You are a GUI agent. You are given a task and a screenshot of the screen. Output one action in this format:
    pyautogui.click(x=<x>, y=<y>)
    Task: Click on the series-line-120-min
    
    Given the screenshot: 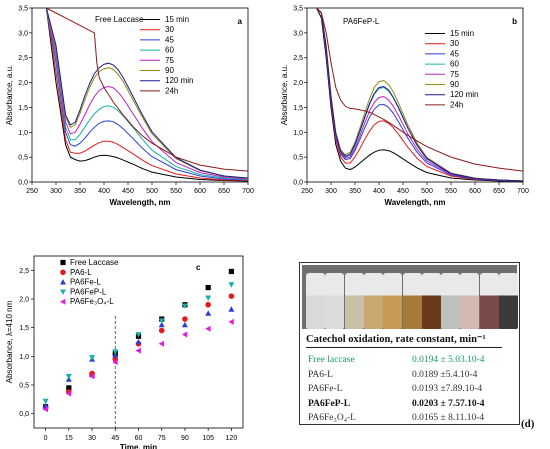 What is the action you would take?
    pyautogui.click(x=146, y=93)
    